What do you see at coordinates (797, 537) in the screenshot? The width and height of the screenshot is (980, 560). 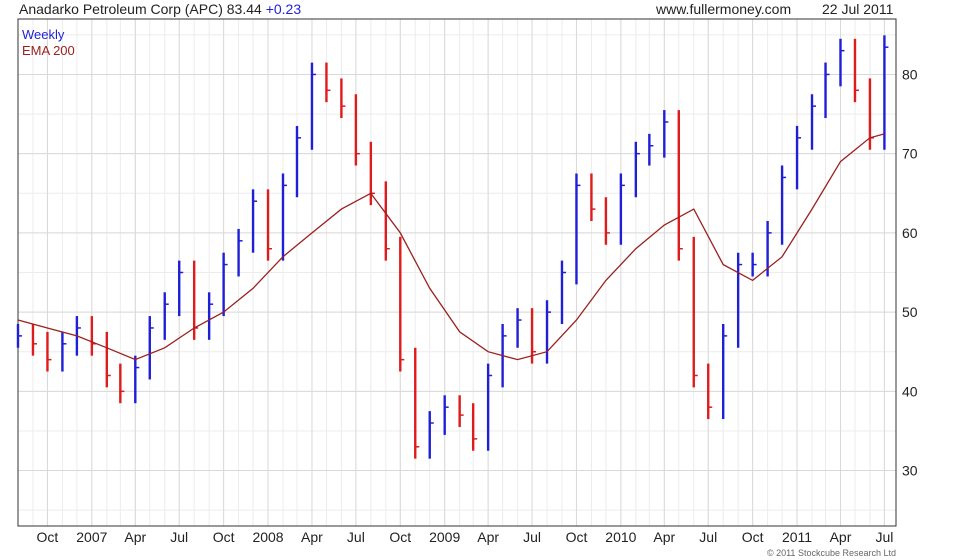 I see `x-tick-label: 2011` at bounding box center [797, 537].